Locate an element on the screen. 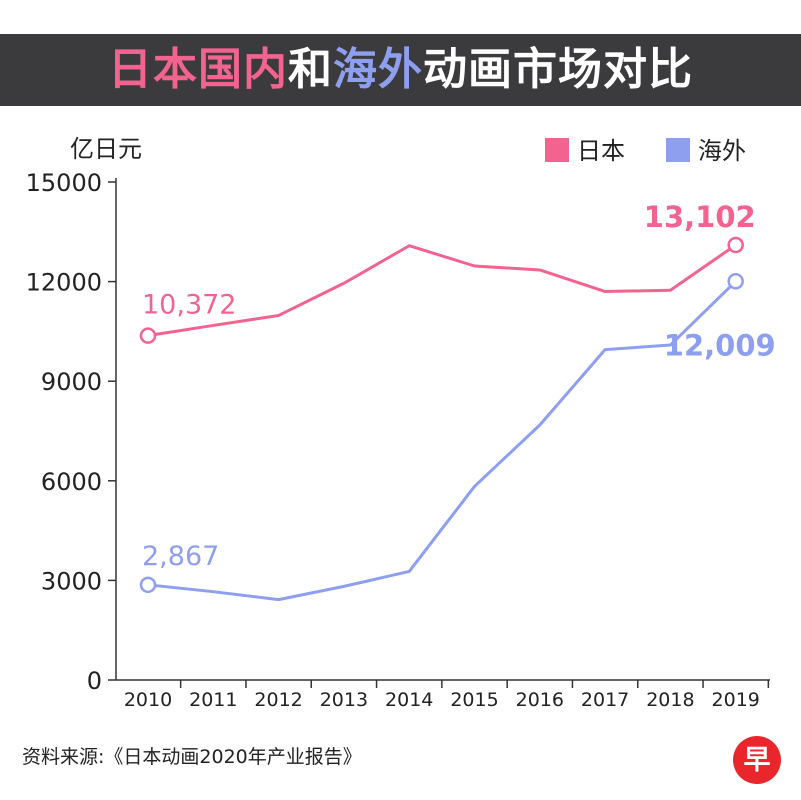  series-line-japan is located at coordinates (442, 290).